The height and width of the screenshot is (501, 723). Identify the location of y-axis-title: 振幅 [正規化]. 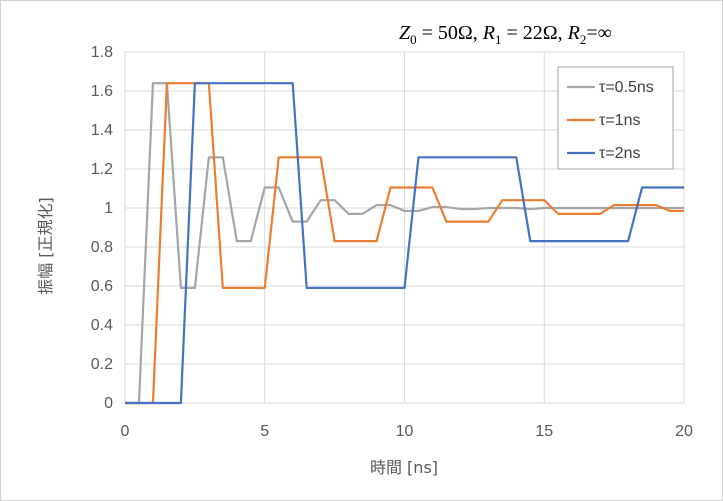
(45, 246).